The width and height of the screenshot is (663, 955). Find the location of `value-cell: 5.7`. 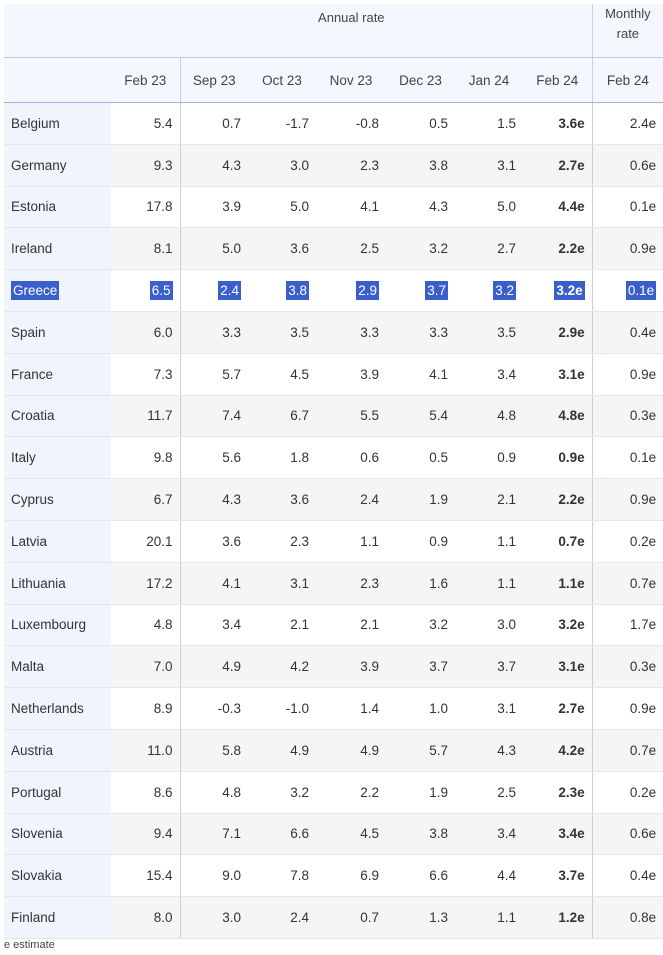

value-cell: 5.7 is located at coordinates (214, 374).